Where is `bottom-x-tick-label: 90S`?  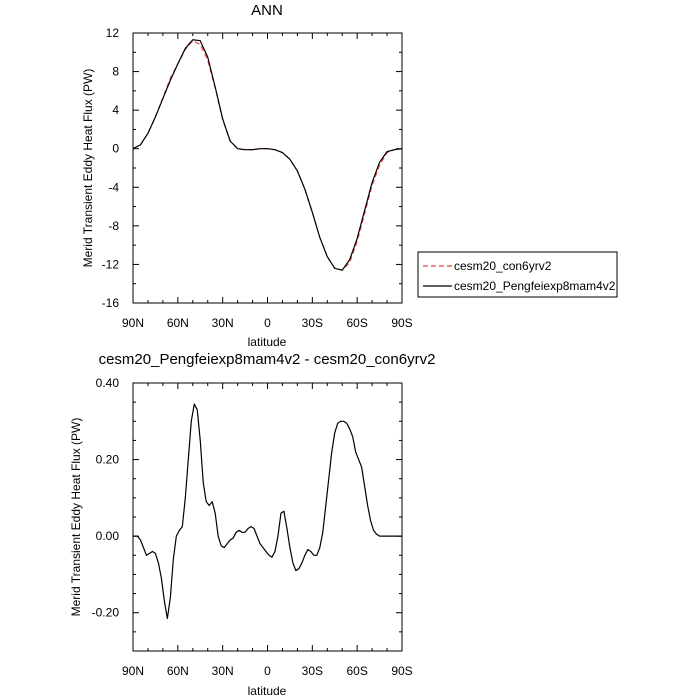
bottom-x-tick-label: 90S is located at coordinates (401, 671).